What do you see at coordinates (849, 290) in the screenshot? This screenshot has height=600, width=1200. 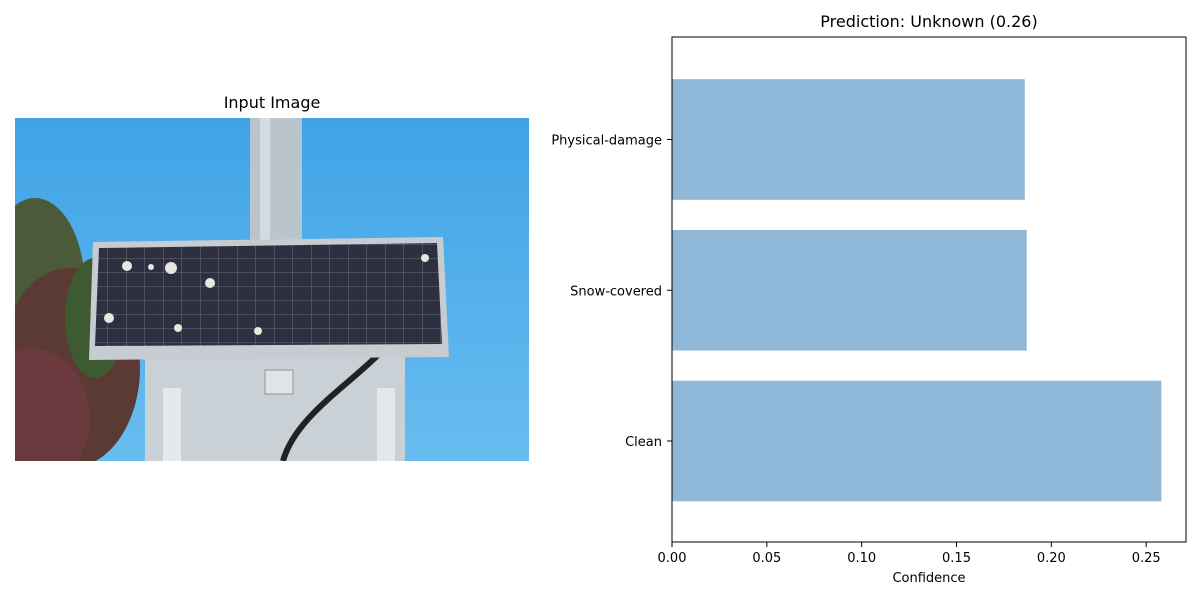 I see `bar-snow-covered` at bounding box center [849, 290].